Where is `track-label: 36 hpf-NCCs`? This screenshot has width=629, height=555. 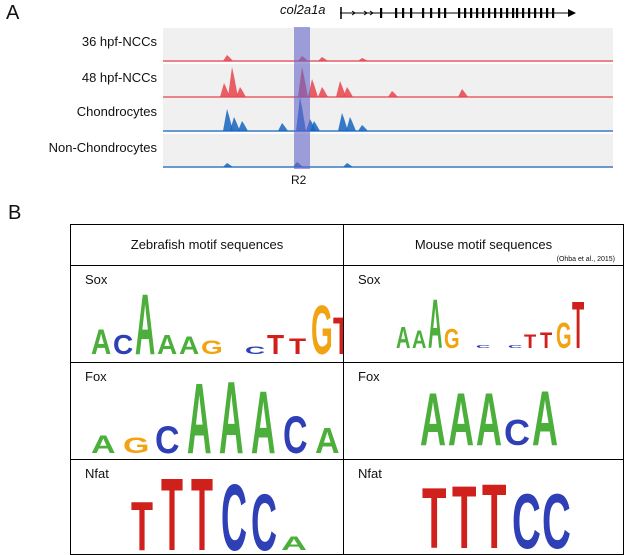
track-label: 36 hpf-NCCs is located at coordinates (119, 41).